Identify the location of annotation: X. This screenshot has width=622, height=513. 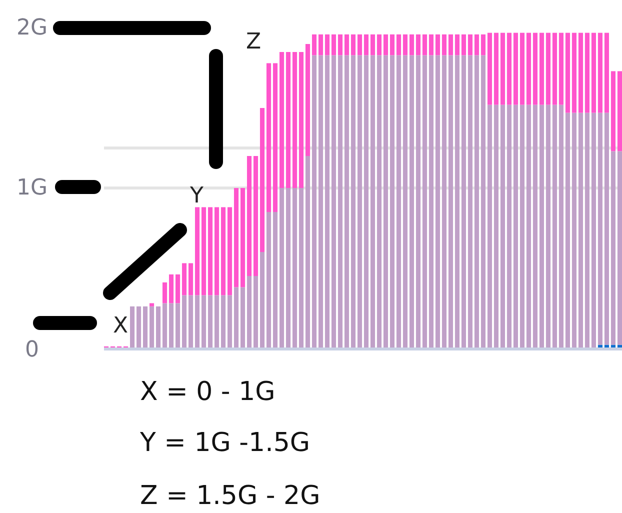
(120, 326).